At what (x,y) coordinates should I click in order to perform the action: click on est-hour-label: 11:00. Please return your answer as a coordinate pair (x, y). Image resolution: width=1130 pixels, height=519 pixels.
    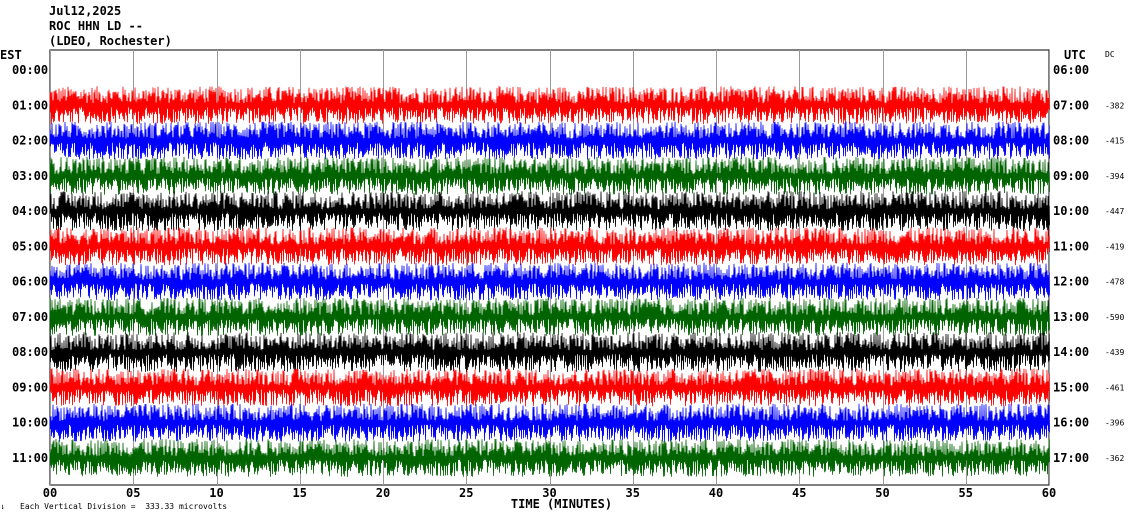
    Looking at the image, I should click on (30, 458).